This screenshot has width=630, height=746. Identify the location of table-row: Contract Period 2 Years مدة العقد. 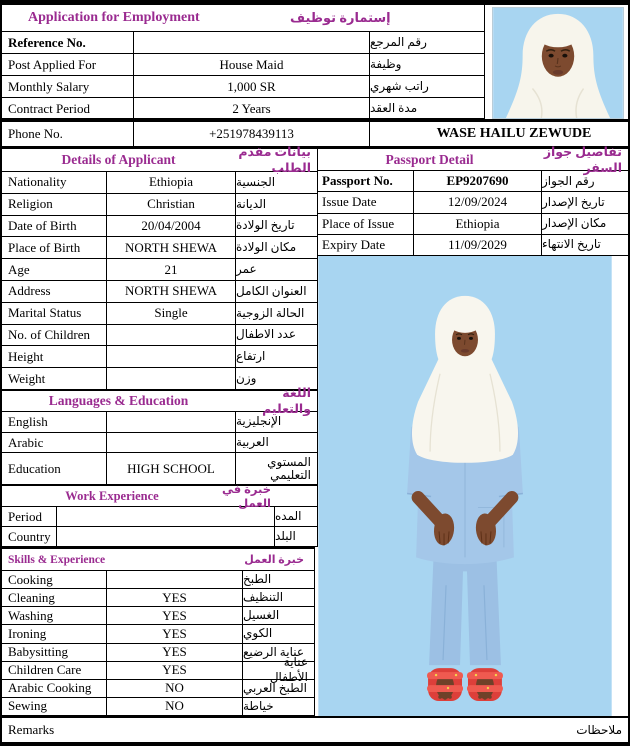
(243, 108).